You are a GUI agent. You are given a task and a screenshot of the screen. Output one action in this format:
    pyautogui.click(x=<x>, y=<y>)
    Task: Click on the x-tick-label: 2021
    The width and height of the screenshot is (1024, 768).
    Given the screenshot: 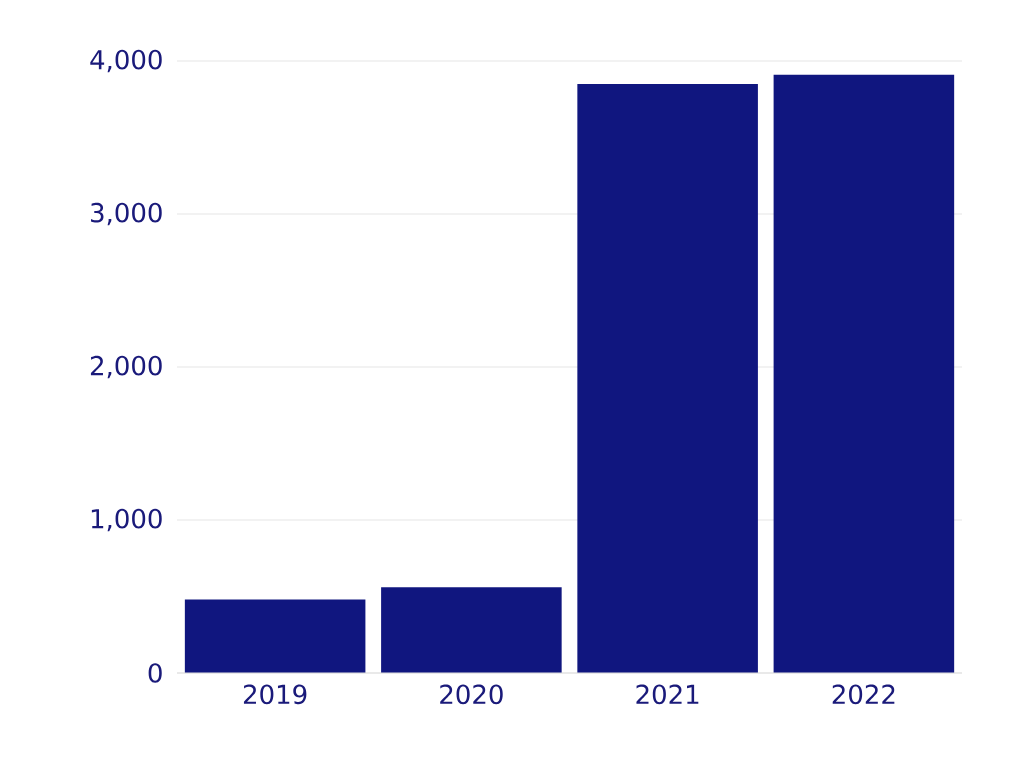 What is the action you would take?
    pyautogui.click(x=667, y=694)
    